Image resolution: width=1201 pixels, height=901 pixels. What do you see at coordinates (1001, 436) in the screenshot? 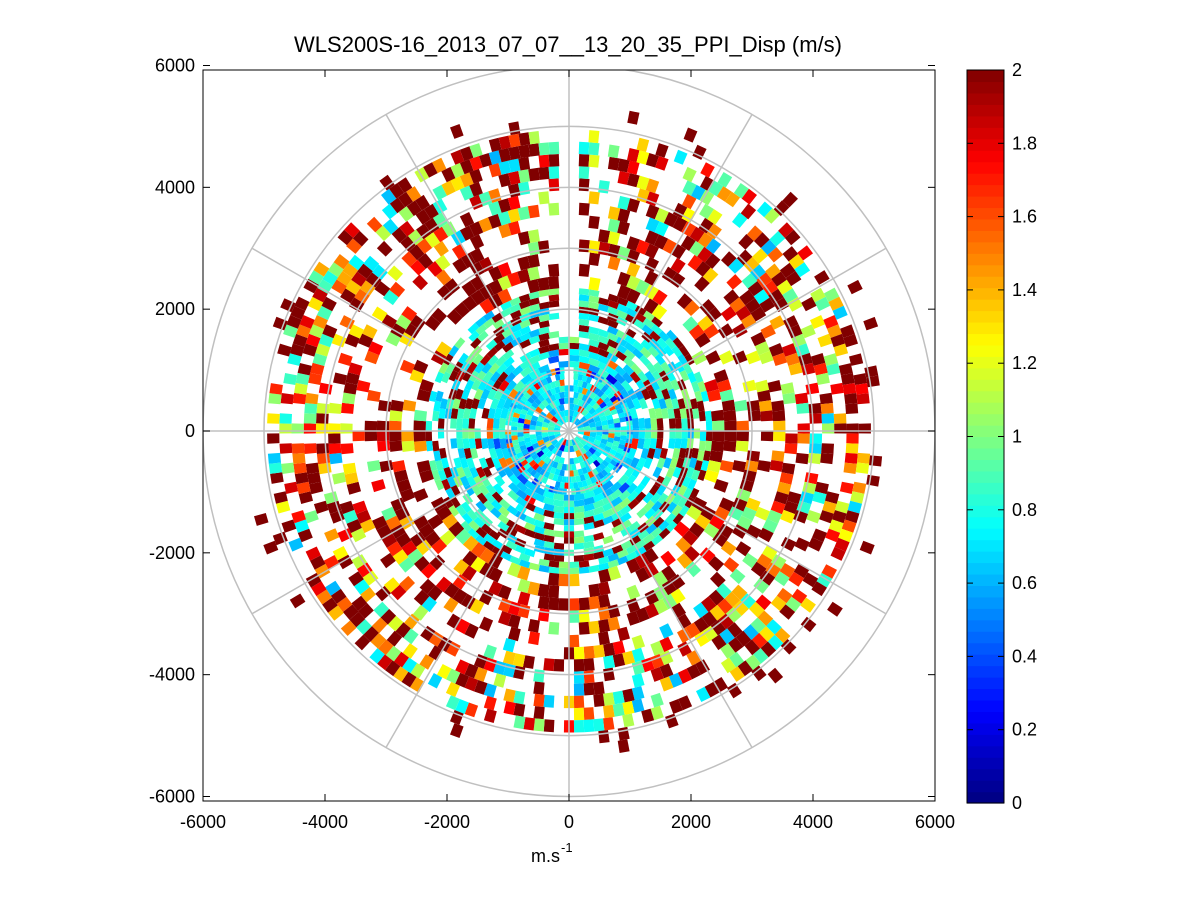
I see `colorbar: 21.81.61.41.210.80.60.40.20` at bounding box center [1001, 436].